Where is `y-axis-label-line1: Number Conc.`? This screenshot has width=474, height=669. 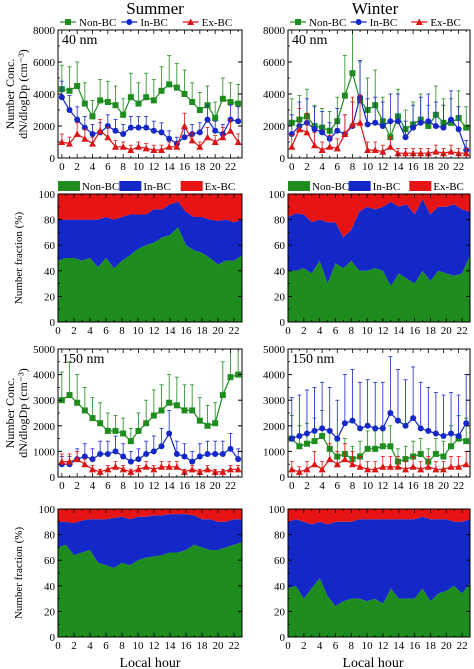 y-axis-label-line1: Number Conc. is located at coordinates (10, 413).